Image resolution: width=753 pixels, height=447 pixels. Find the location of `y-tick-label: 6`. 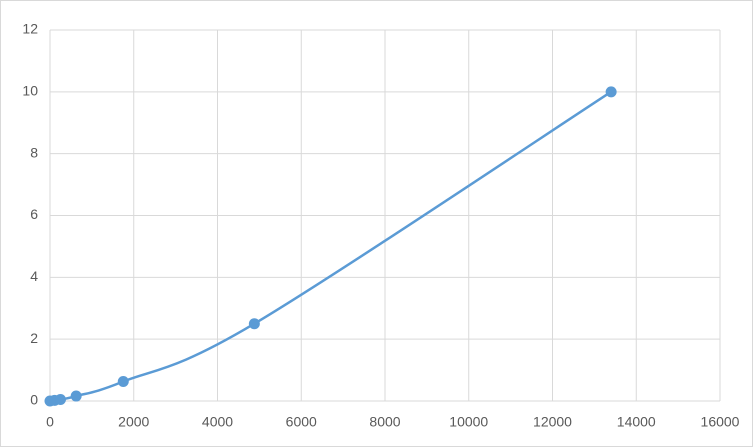

y-tick-label: 6 is located at coordinates (34, 214).